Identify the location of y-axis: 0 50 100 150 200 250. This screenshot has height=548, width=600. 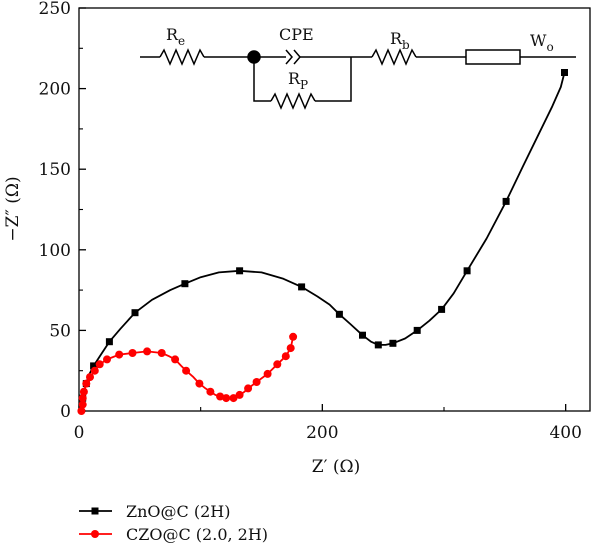
(62, 211).